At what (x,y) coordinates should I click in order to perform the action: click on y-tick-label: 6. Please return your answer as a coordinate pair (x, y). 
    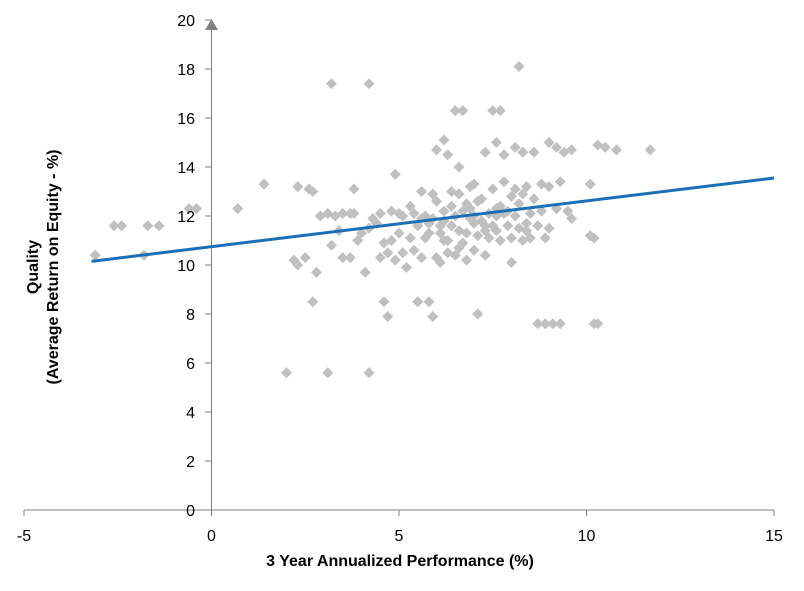
    Looking at the image, I should click on (190, 364).